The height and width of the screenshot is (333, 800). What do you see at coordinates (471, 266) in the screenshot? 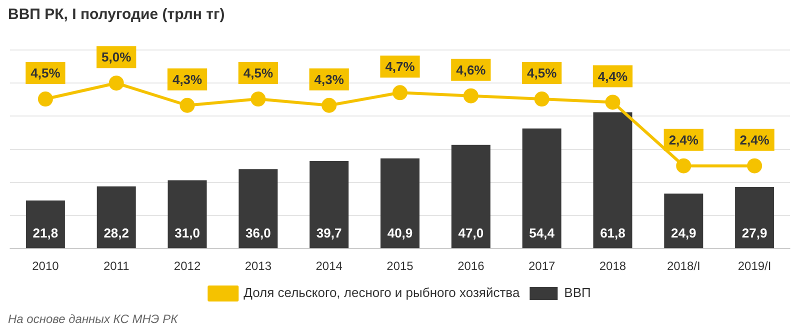
I see `x-tick-label: 2016` at bounding box center [471, 266].